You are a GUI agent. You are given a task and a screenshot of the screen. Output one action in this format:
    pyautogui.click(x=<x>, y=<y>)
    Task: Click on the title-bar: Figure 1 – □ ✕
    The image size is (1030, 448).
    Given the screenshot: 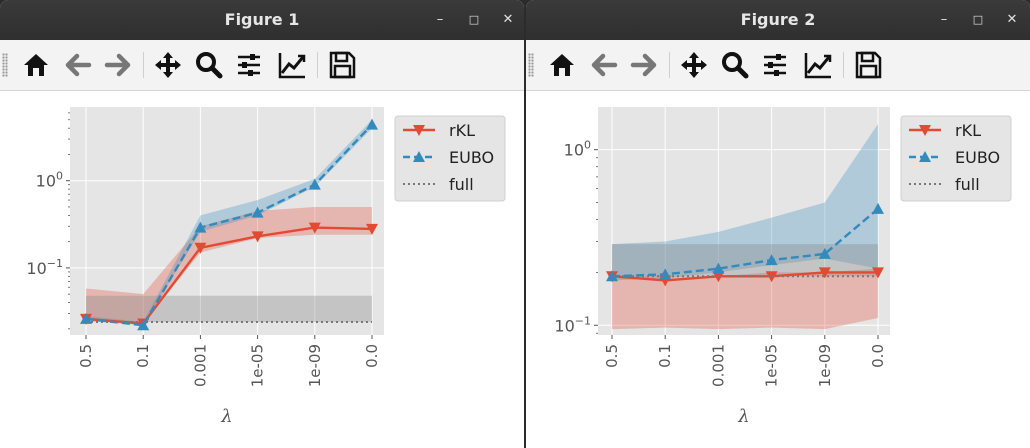 What is the action you would take?
    pyautogui.click(x=262, y=20)
    